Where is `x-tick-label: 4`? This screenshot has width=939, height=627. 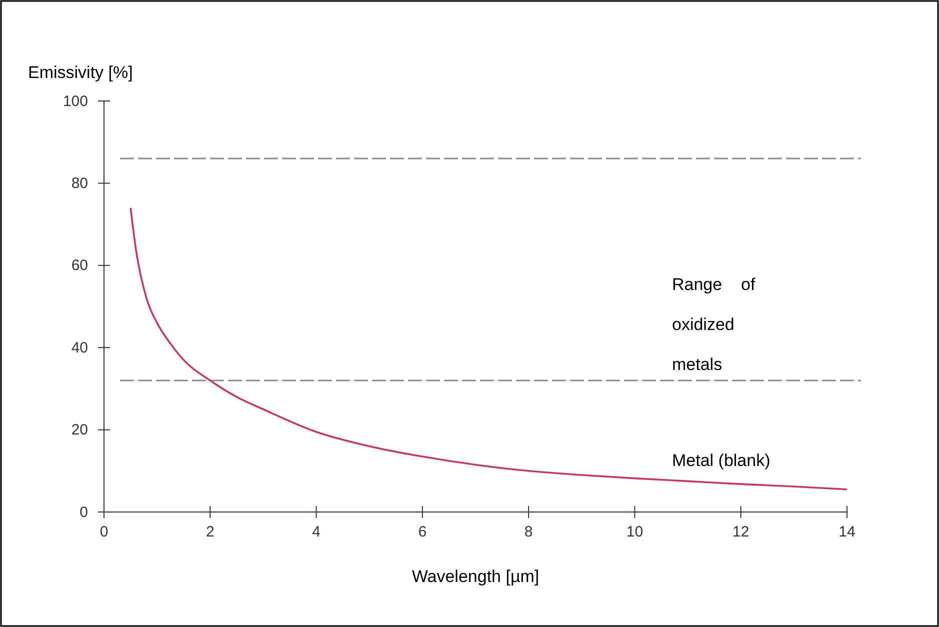 x-tick-label: 4 is located at coordinates (316, 532).